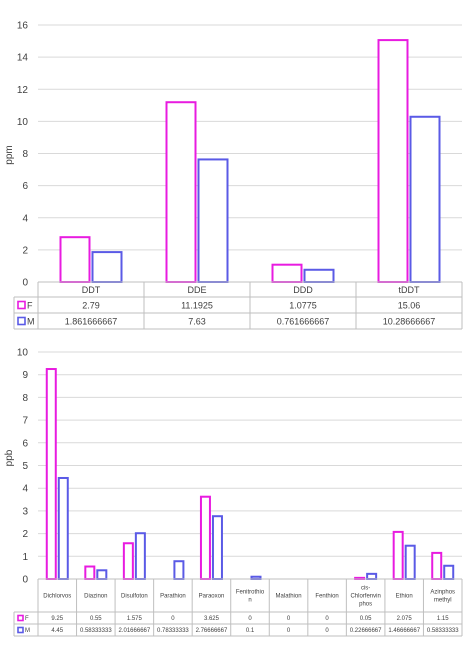 This screenshot has width=474, height=645. Describe the element at coordinates (405, 619) in the screenshot. I see `data-table-value: 2.075` at that location.